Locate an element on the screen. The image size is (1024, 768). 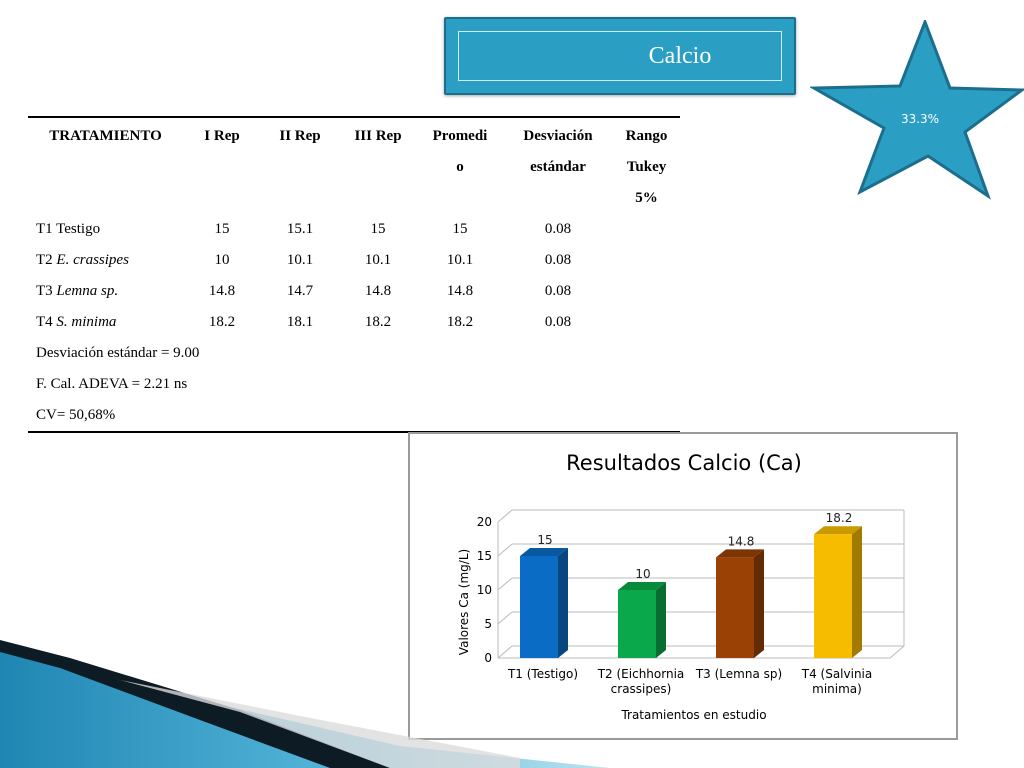
header-tratamiento: TRATAMIENTO is located at coordinates (105, 136).